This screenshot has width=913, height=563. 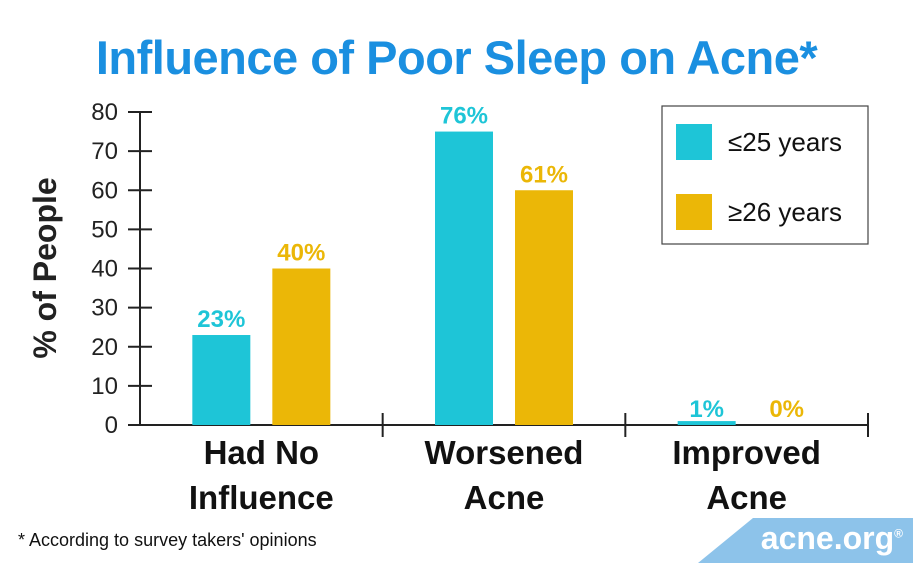 What do you see at coordinates (786, 409) in the screenshot?
I see `data-label: 0%` at bounding box center [786, 409].